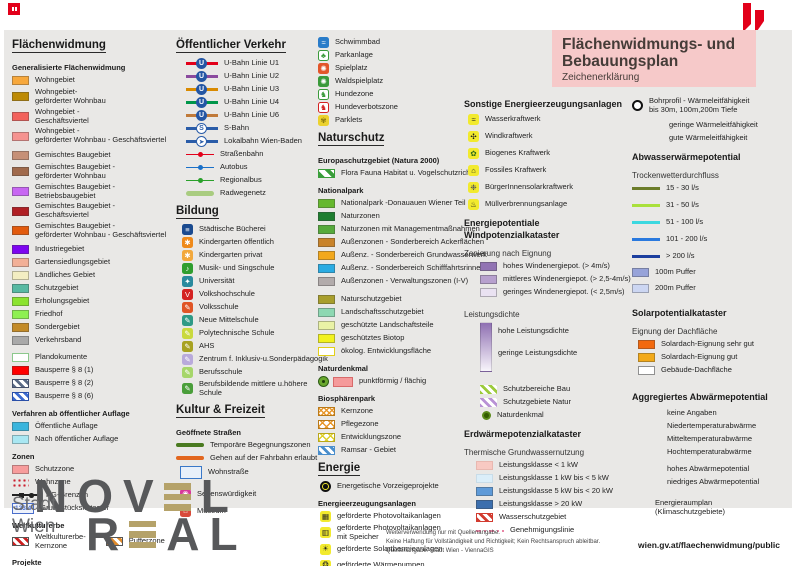 The image size is (800, 566). I want to click on fossil-plant-icon: ⌂, so click(473, 171).